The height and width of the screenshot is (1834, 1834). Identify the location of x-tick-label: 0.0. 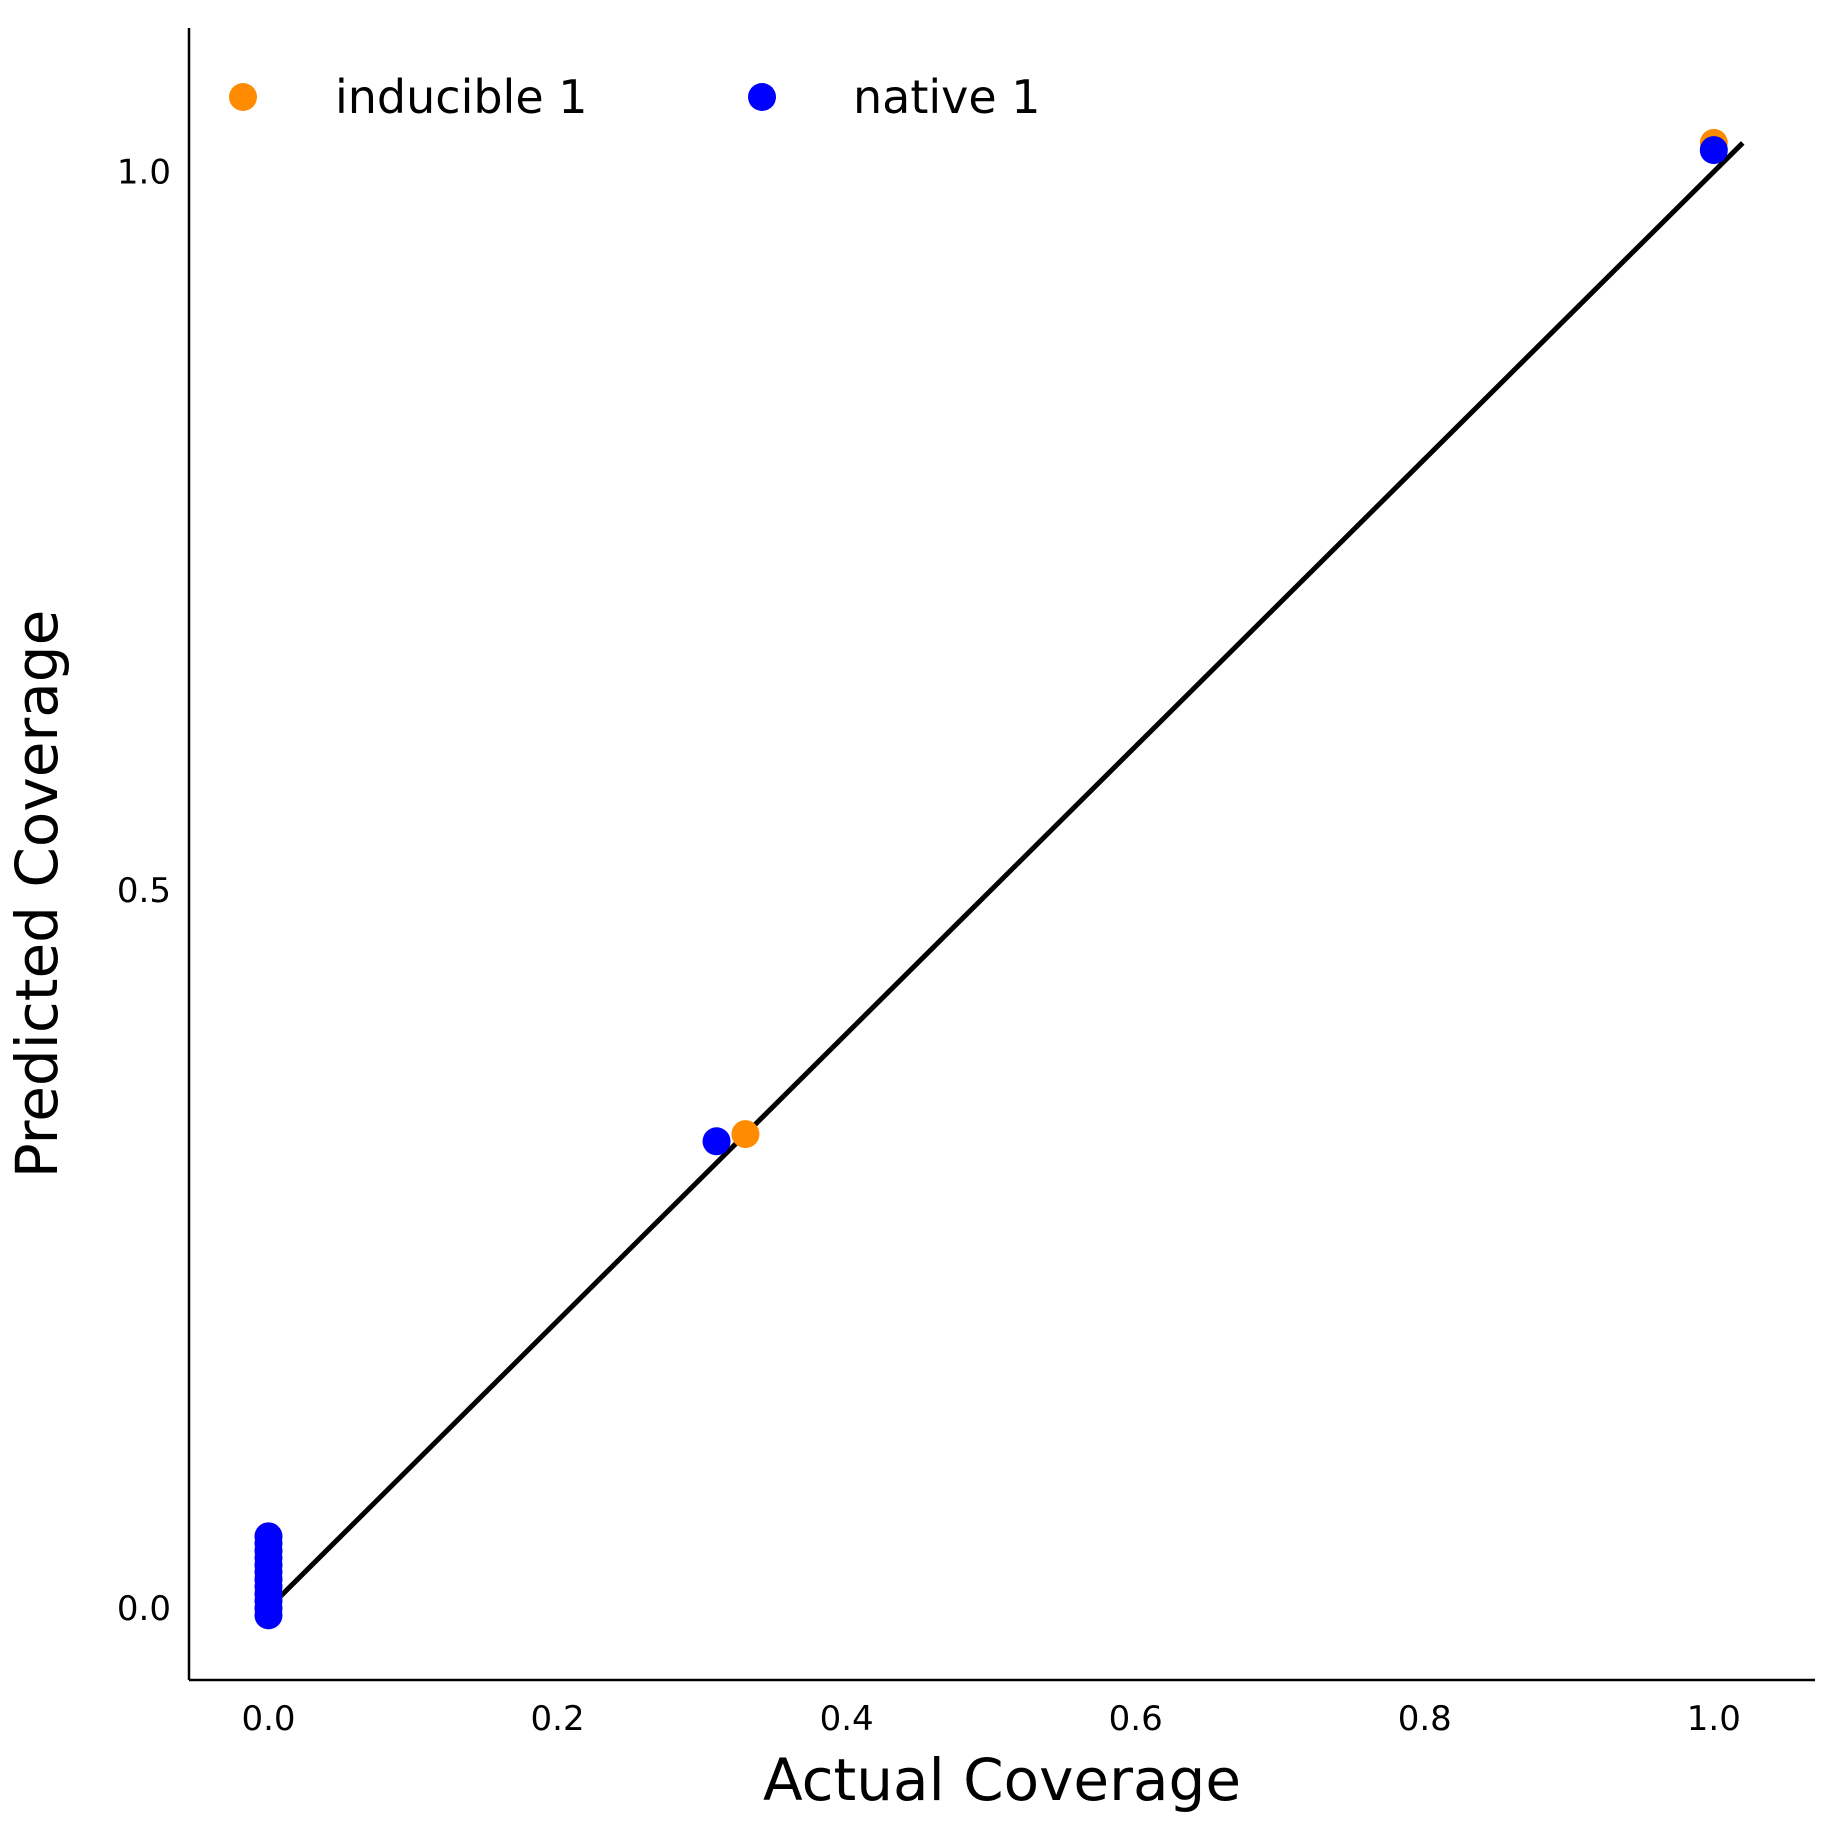
(268, 1719).